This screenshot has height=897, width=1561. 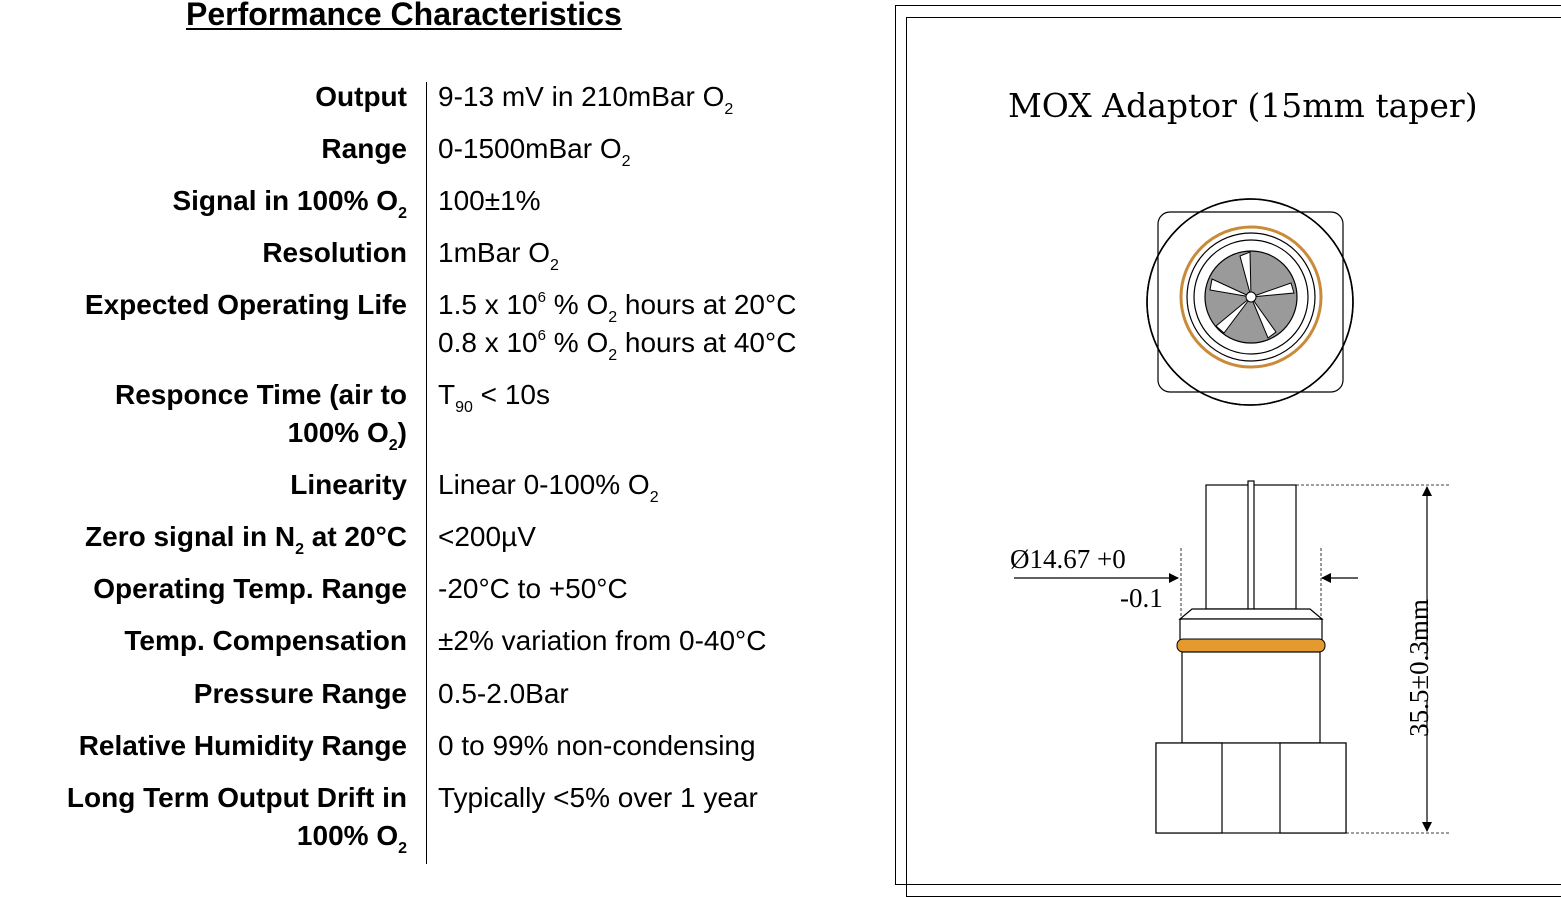 What do you see at coordinates (598, 797) in the screenshot?
I see `value-output-drift: Typically <5% over 1 year` at bounding box center [598, 797].